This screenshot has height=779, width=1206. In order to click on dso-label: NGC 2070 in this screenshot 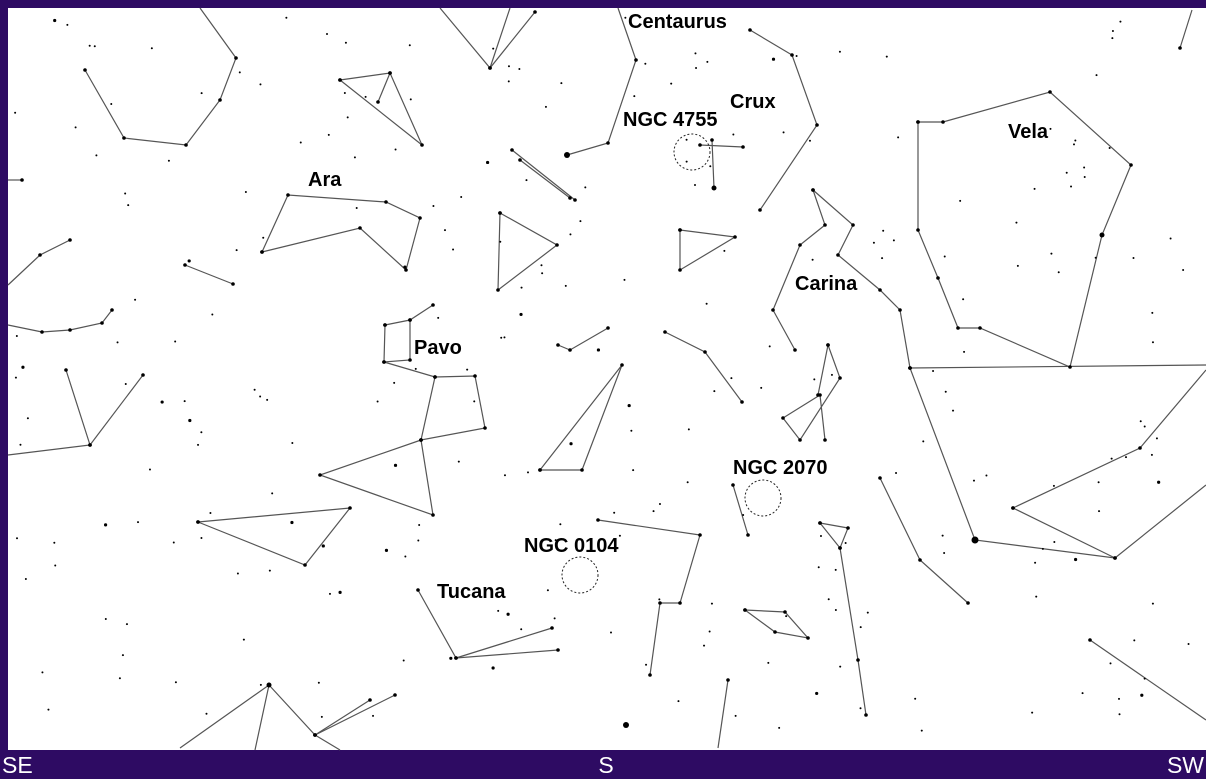, I will do `click(780, 468)`.